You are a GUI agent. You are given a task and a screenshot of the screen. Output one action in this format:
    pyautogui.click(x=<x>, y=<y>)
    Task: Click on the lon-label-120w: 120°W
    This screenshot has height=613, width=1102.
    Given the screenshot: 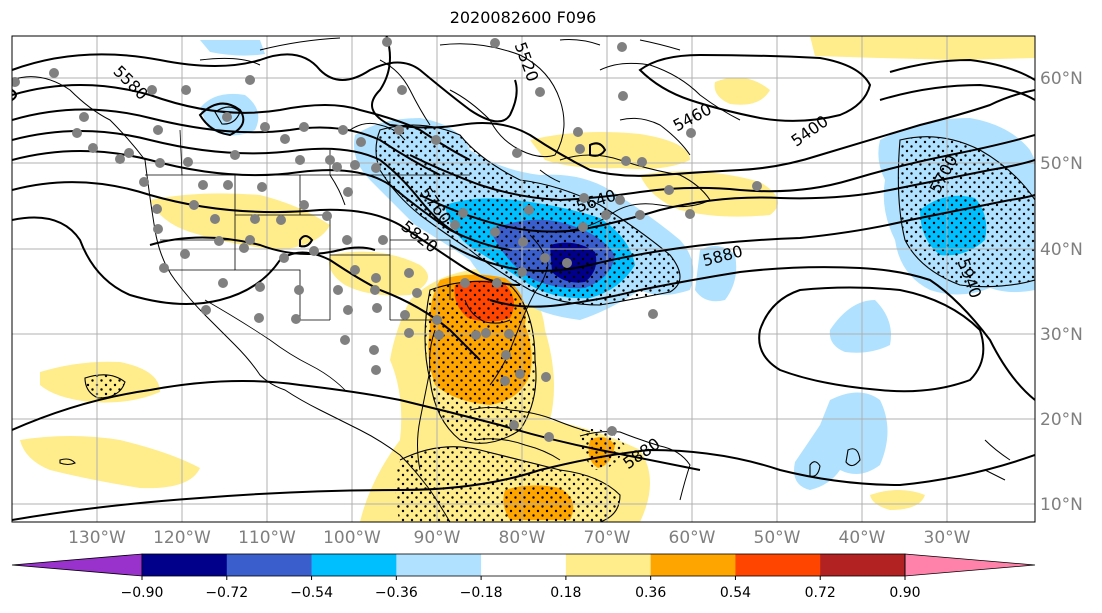 What is the action you would take?
    pyautogui.click(x=182, y=538)
    